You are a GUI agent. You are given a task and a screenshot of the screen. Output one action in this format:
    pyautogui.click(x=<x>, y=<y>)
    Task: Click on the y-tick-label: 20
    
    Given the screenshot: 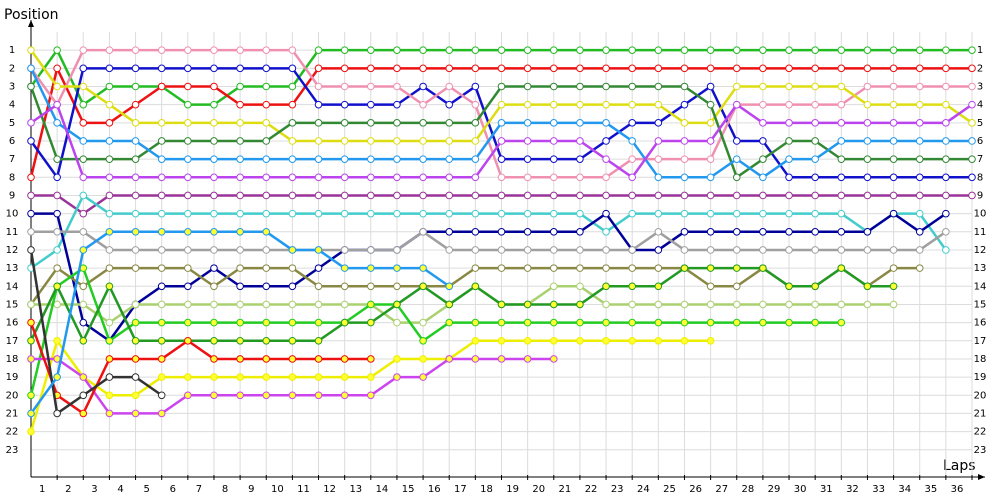 What is the action you would take?
    pyautogui.click(x=12, y=395)
    